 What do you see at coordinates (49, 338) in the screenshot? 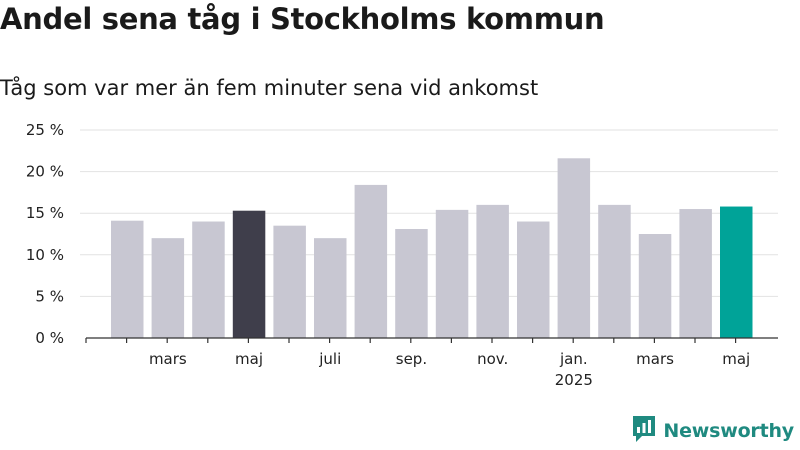
I see `y-tick-label: 0 %` at bounding box center [49, 338].